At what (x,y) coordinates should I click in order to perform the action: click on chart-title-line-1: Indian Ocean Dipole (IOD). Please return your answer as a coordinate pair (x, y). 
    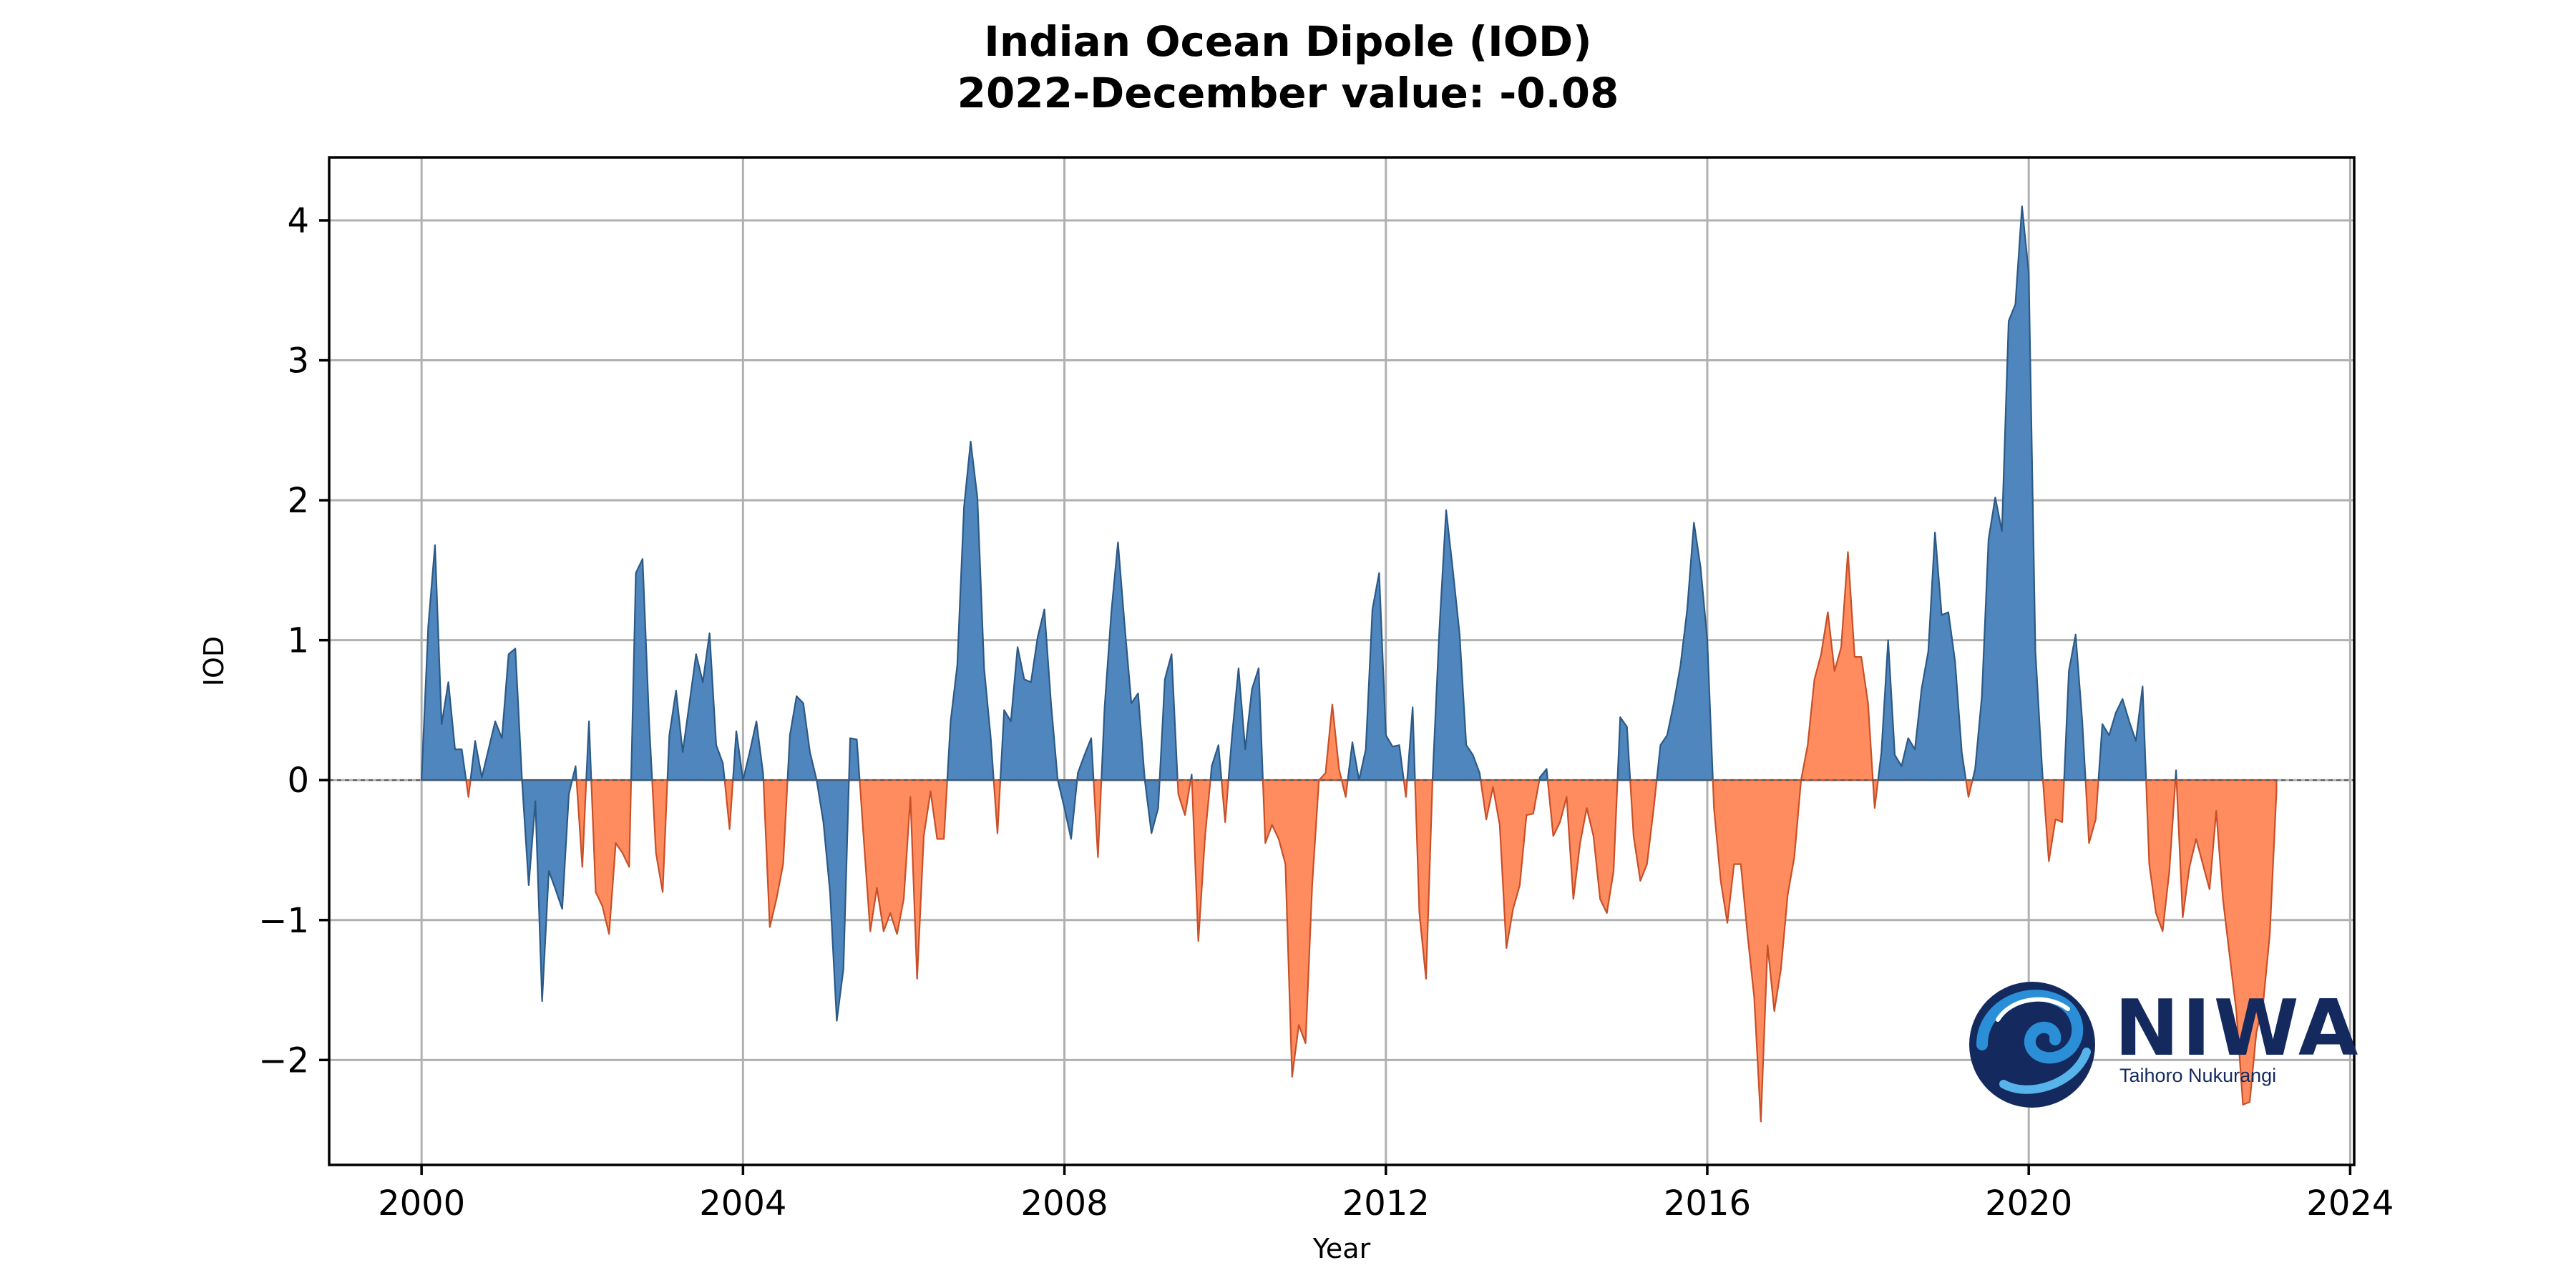
    Looking at the image, I should click on (1288, 41).